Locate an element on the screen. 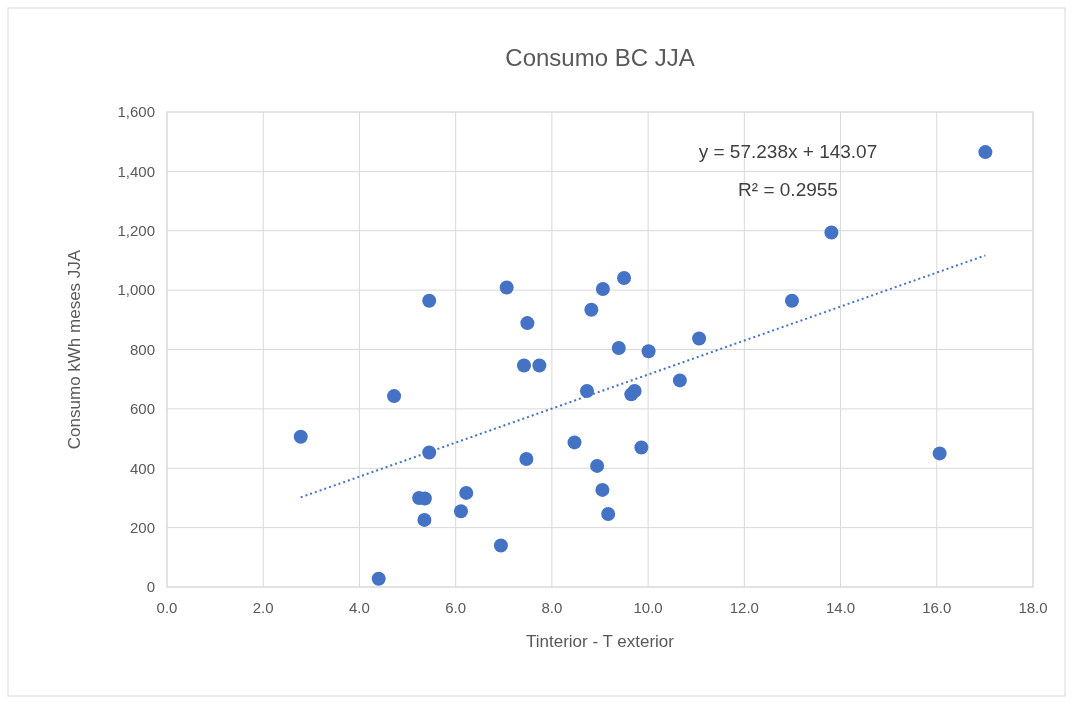 This screenshot has width=1073, height=704. x-axis-title: Tinterior - T exterior is located at coordinates (600, 641).